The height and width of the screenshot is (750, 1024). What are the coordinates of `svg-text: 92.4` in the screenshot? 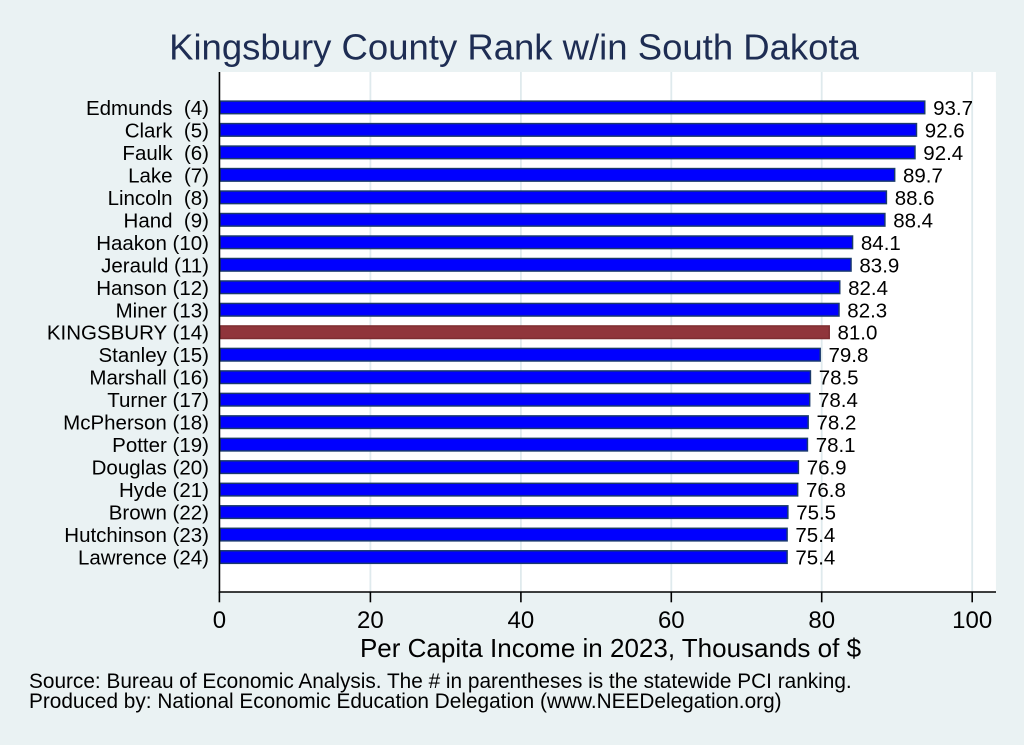 It's located at (943, 153).